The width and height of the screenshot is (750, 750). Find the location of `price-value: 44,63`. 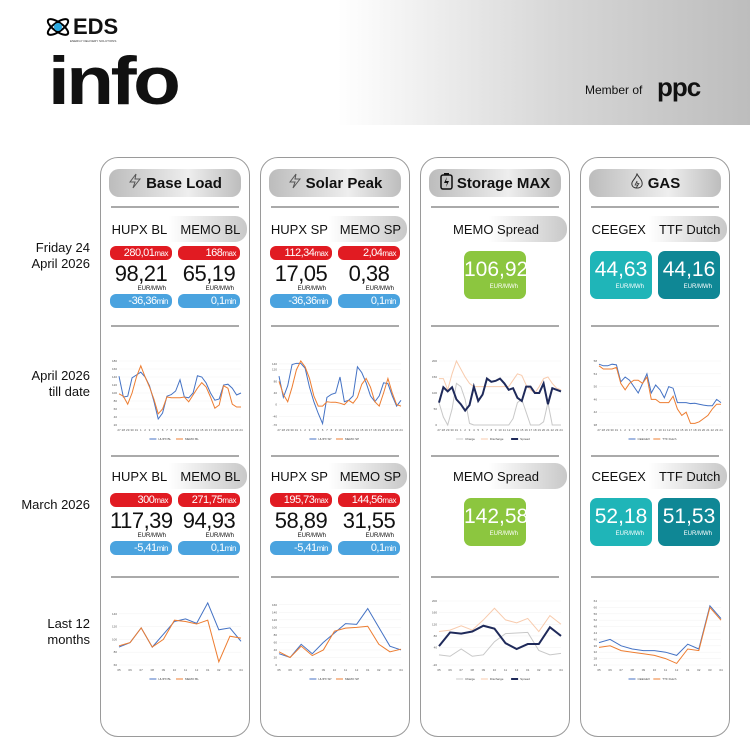

price-value: 44,63 is located at coordinates (621, 269).